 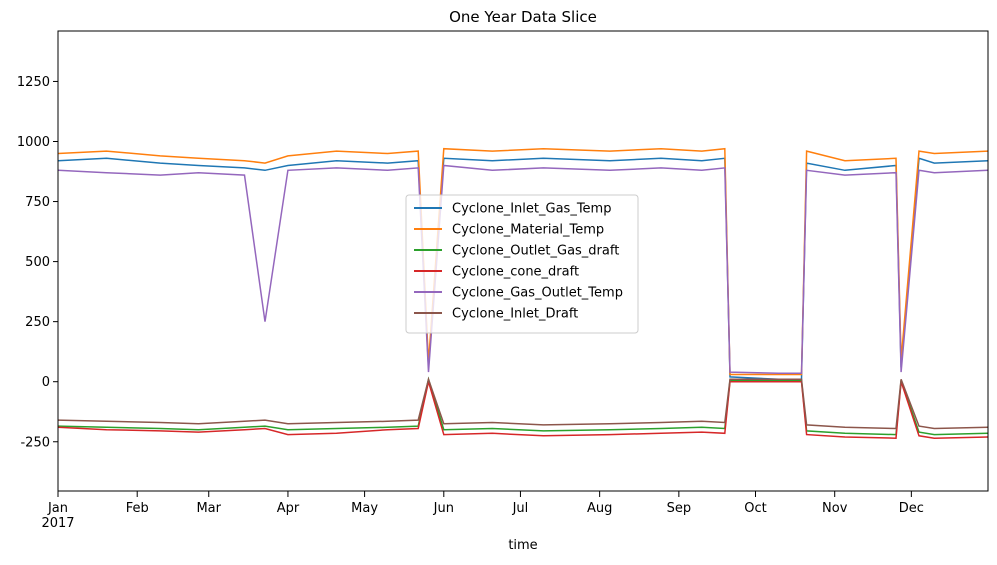 What do you see at coordinates (523, 17) in the screenshot?
I see `chart-title: One Year Data Slice` at bounding box center [523, 17].